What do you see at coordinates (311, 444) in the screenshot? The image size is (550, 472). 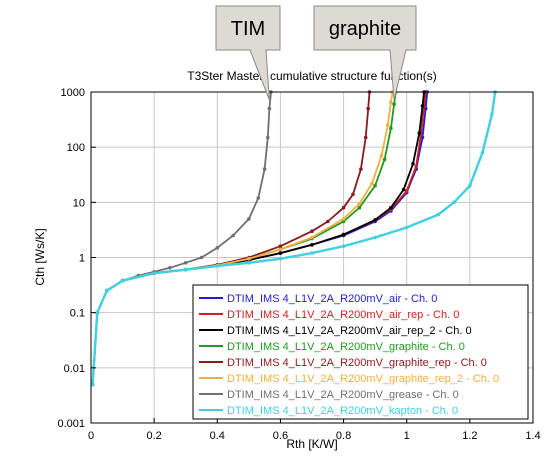 I see `x-axis-label: Rth [K/W]` at bounding box center [311, 444].